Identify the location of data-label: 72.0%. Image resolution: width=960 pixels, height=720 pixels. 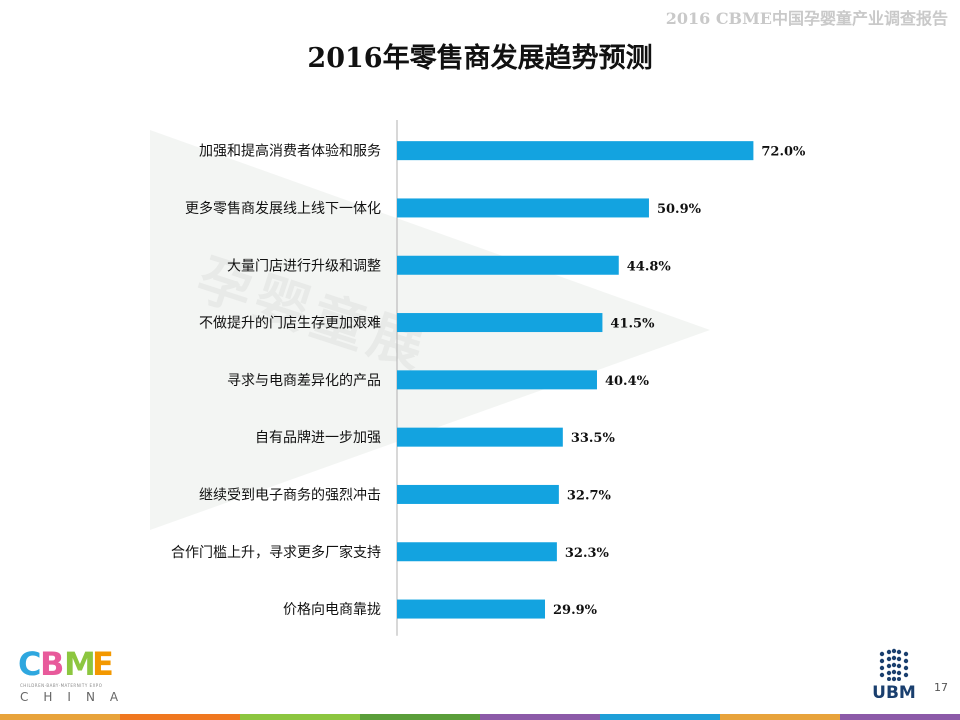
(783, 152).